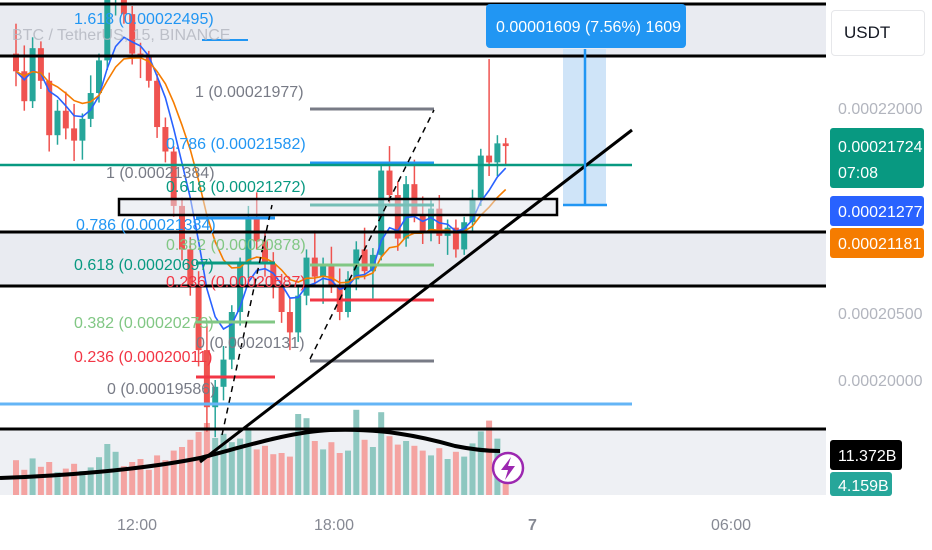  What do you see at coordinates (146, 225) in the screenshot?
I see `fib-label-left-0786: 0.786 (0.00021384)` at bounding box center [146, 225].